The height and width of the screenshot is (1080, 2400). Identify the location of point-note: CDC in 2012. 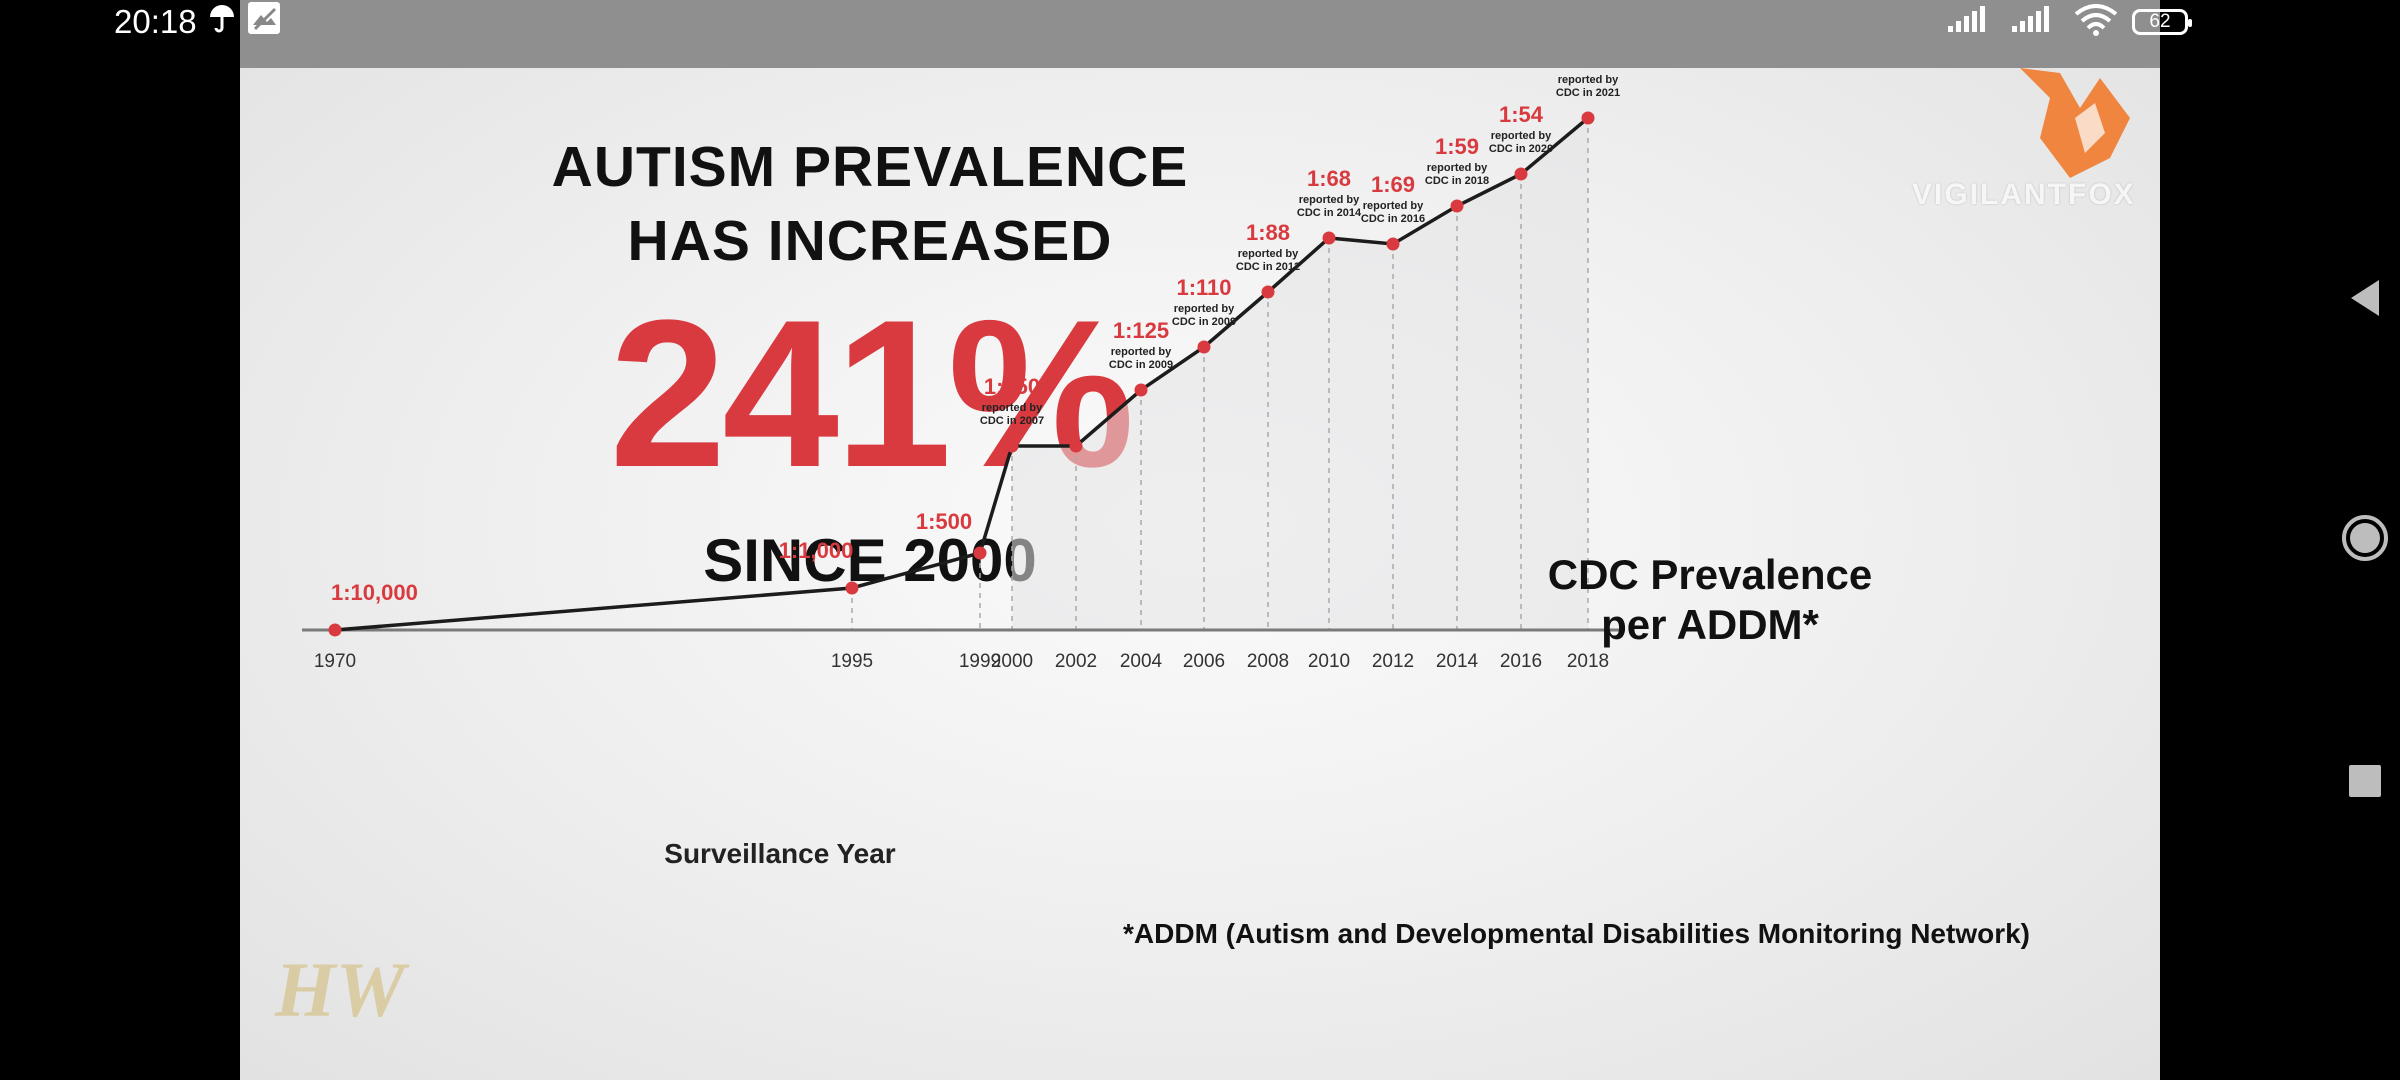
(1268, 267).